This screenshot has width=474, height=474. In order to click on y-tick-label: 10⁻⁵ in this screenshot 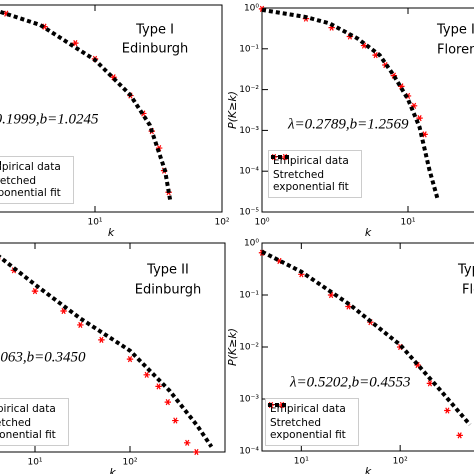, I will do `click(249, 213)`.